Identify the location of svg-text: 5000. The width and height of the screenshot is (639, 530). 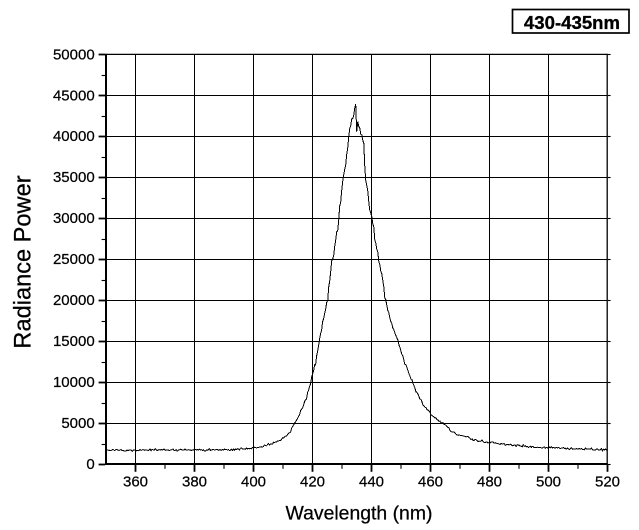
(77, 423).